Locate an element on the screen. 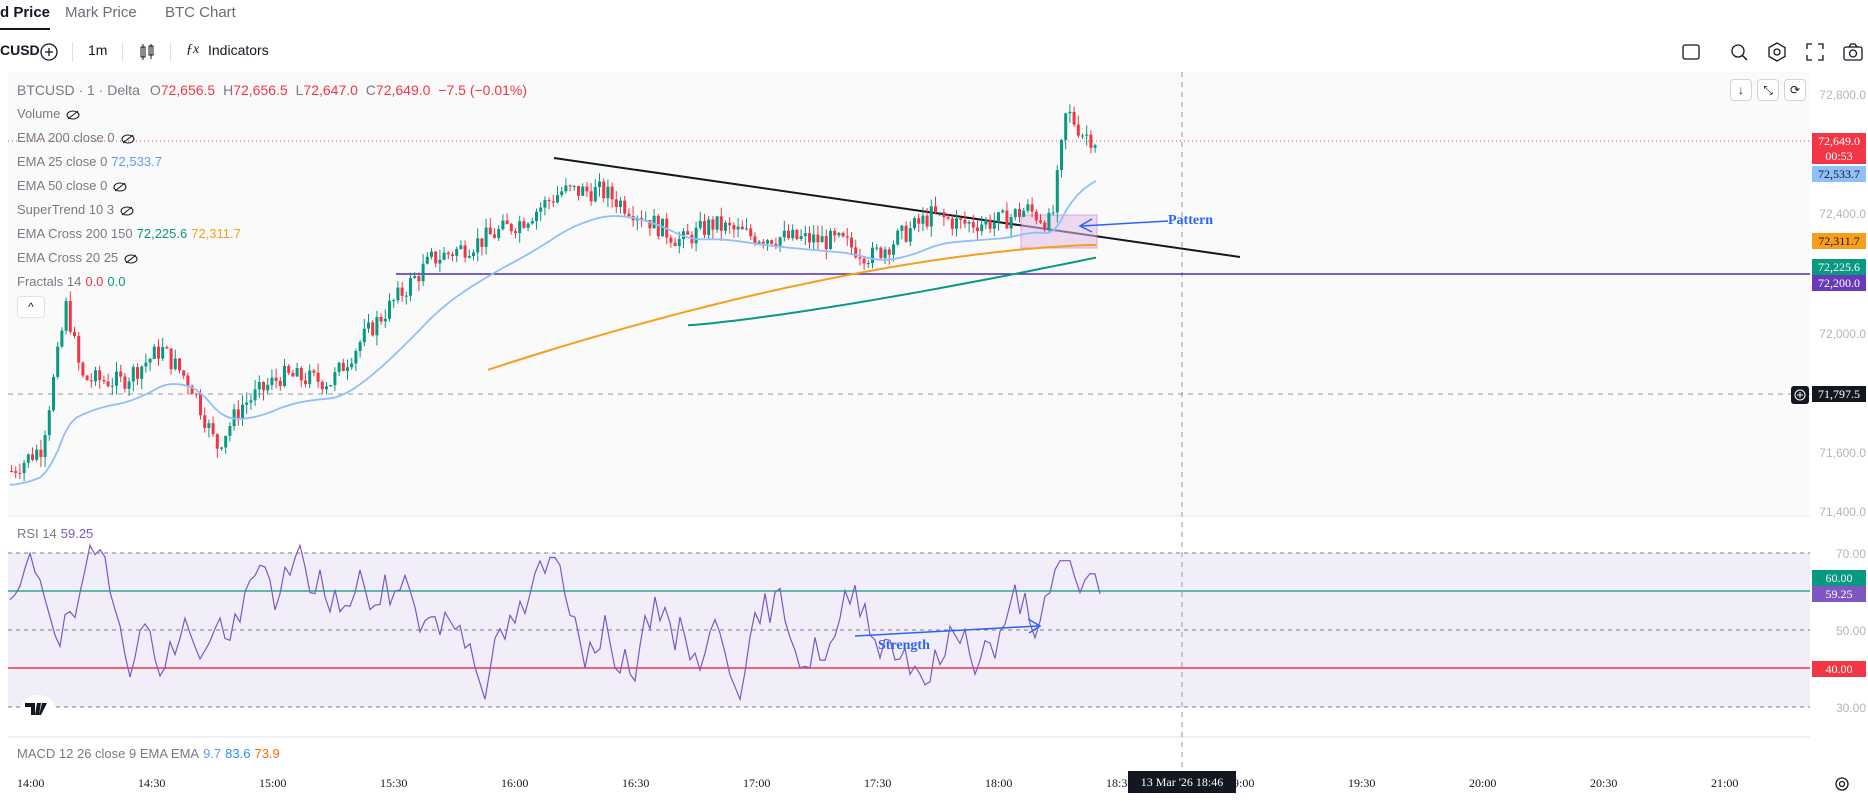 The image size is (1868, 808). legend-symbol: BTCUSD · 1 · Delta is located at coordinates (78, 90).